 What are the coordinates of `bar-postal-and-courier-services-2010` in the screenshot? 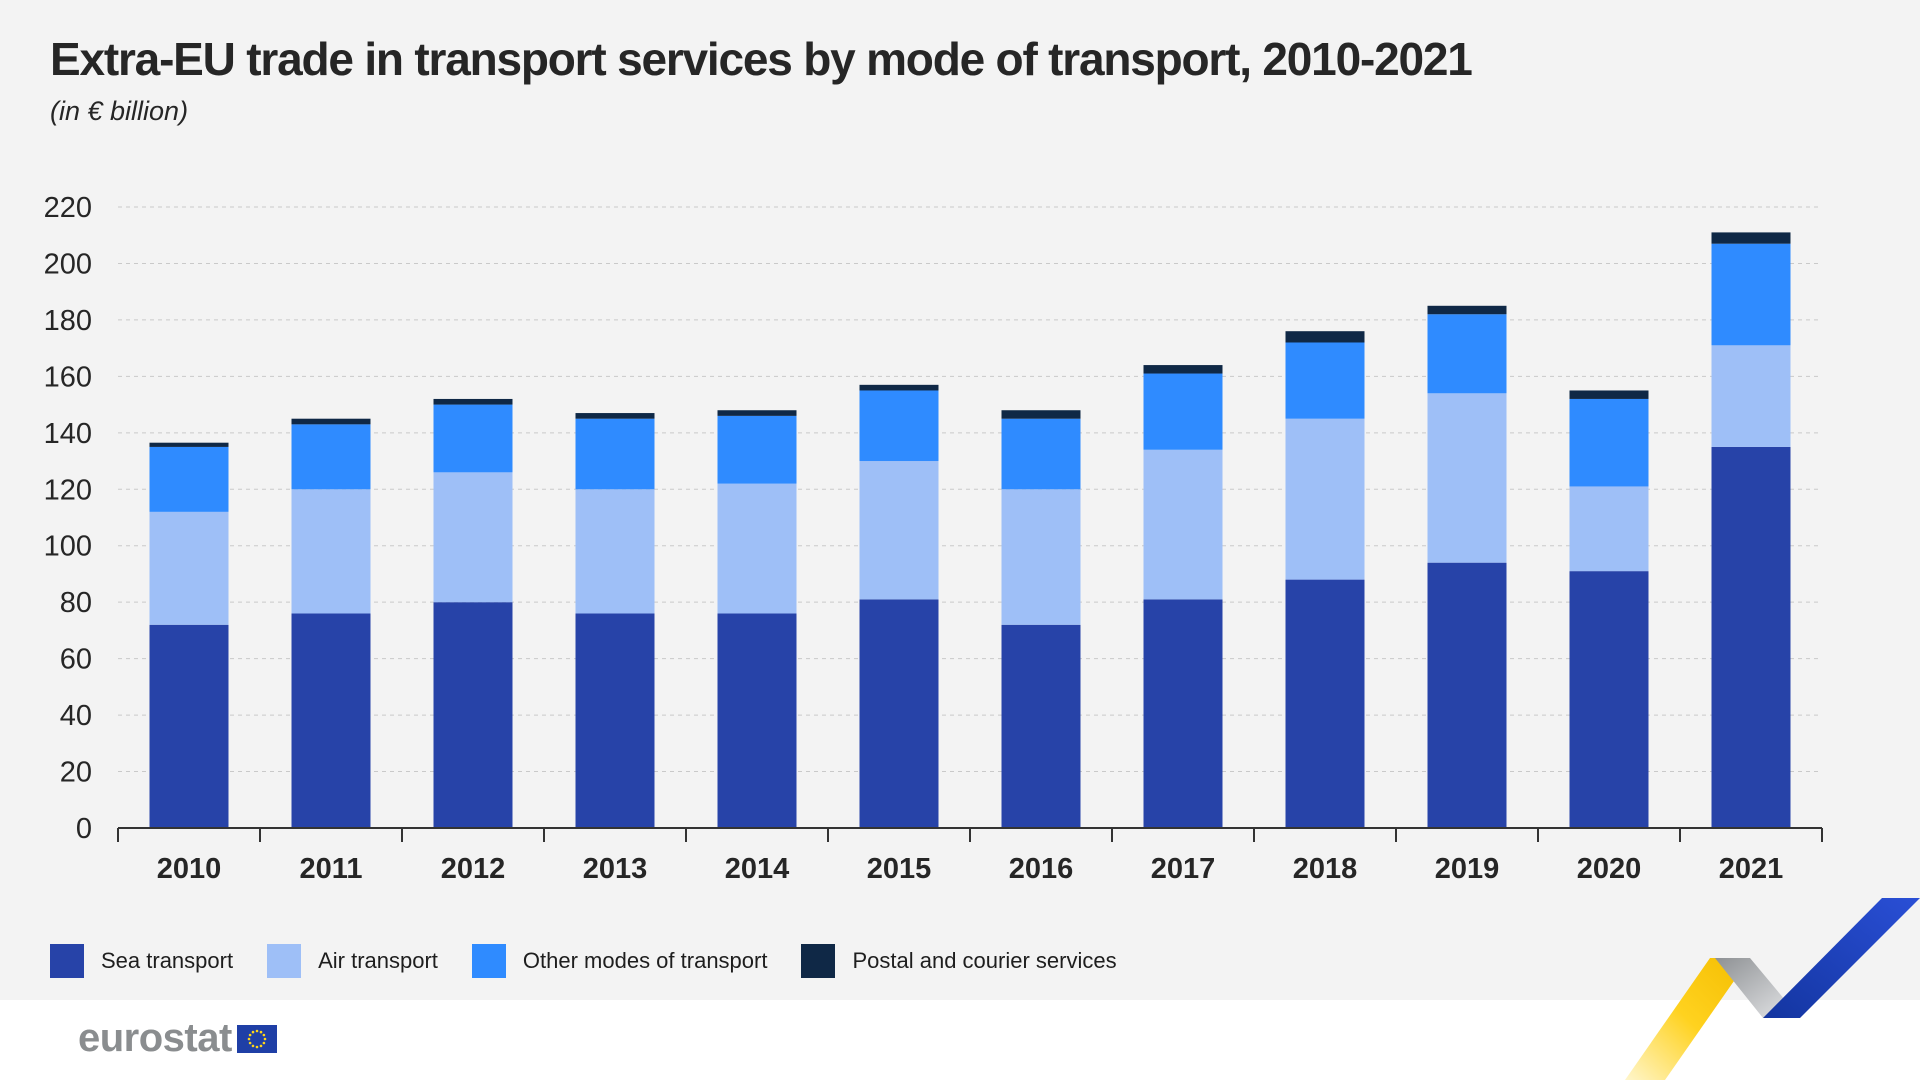 It's located at (189, 444).